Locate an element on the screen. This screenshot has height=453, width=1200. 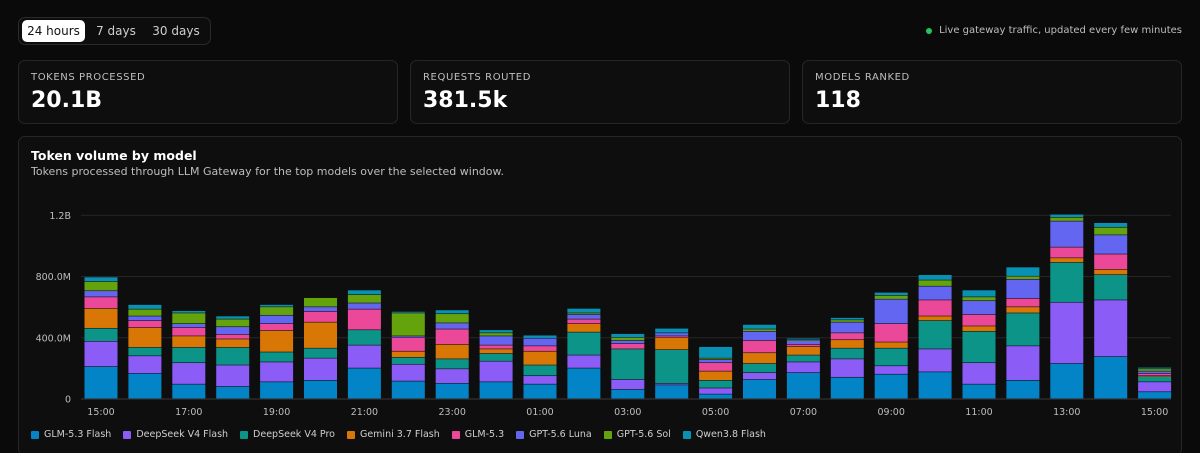
y-tick-label: 800.0M is located at coordinates (53, 277).